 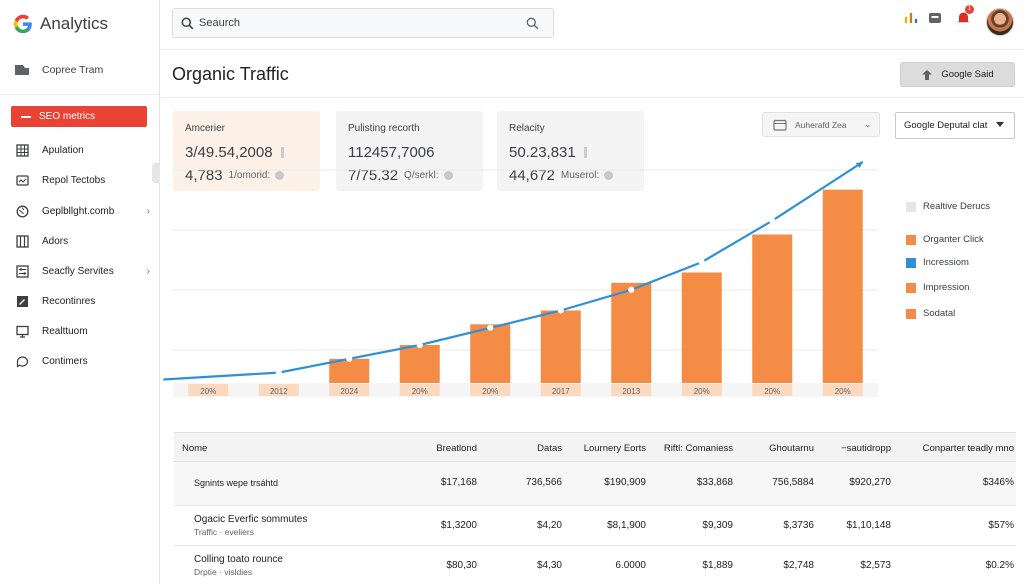 What do you see at coordinates (592, 97) in the screenshot?
I see `title-divider` at bounding box center [592, 97].